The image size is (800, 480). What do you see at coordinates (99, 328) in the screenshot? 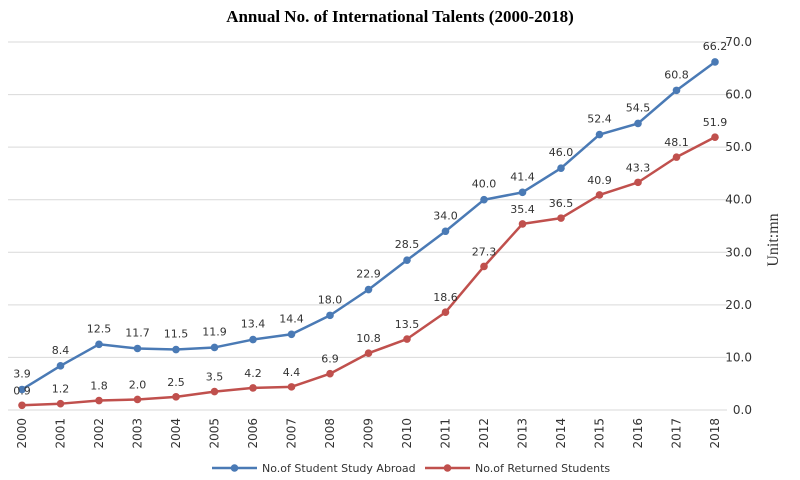
I see `data-label: 12.5` at bounding box center [99, 328].